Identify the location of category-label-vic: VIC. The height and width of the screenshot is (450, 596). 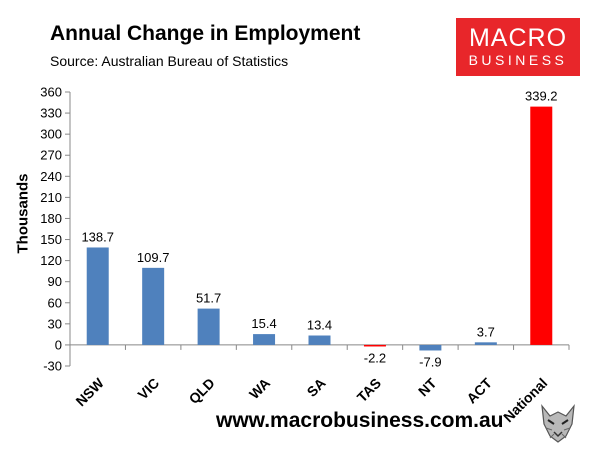
(148, 389).